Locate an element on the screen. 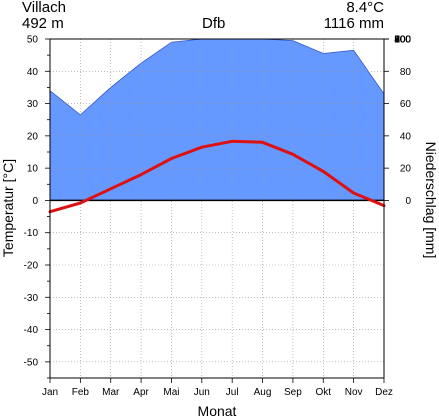 The image size is (439, 418). right-tick-label: 300 is located at coordinates (402, 40).